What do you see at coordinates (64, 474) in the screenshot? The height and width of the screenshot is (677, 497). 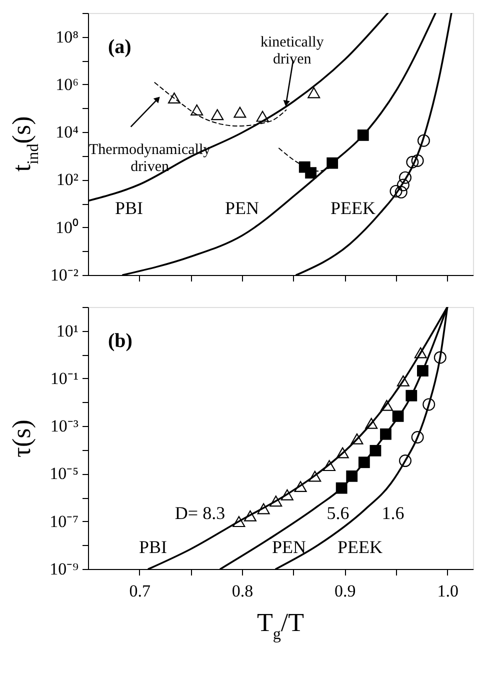 I see `y-tick-label: 10⁻⁵` at bounding box center [64, 474].